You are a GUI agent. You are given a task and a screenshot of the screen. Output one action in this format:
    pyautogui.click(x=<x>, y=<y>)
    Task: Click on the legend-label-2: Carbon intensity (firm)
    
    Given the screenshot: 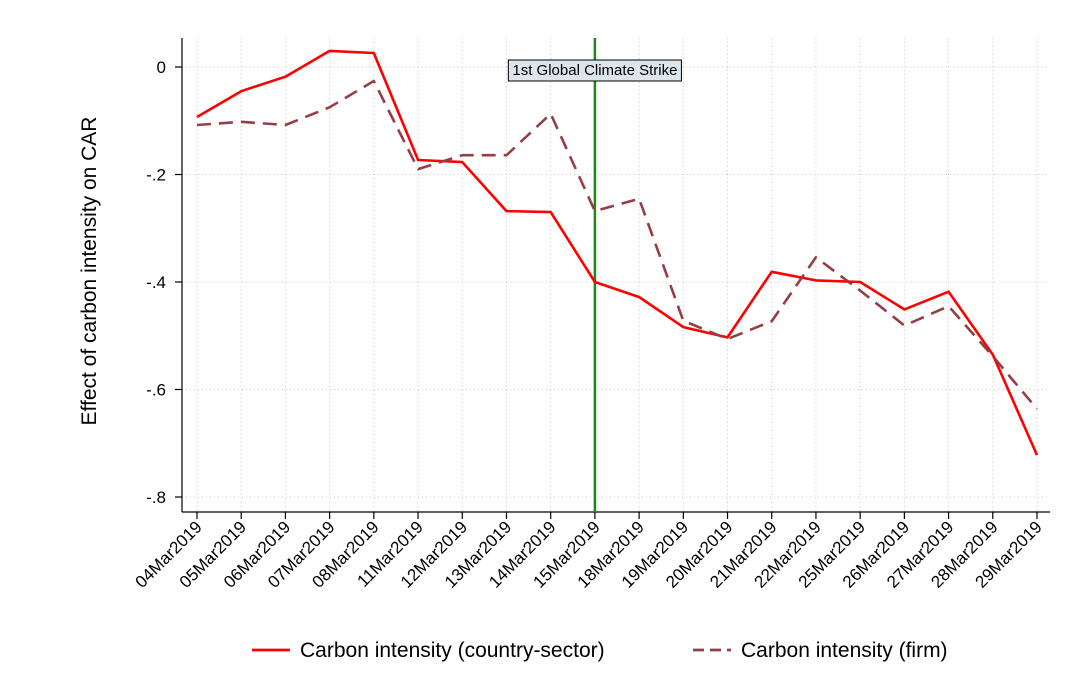 What is the action you would take?
    pyautogui.click(x=844, y=650)
    